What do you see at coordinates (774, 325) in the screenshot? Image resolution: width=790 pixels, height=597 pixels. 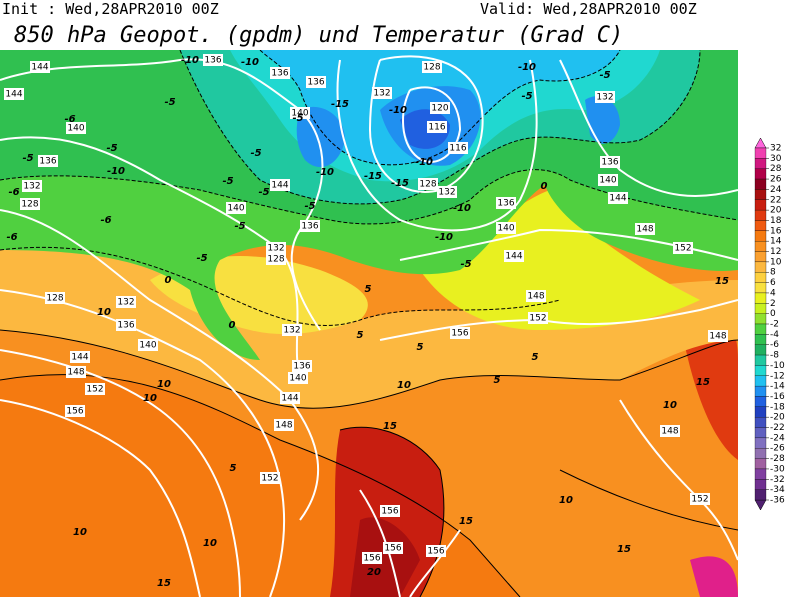 I see `colorbar-label: -2` at bounding box center [774, 325].